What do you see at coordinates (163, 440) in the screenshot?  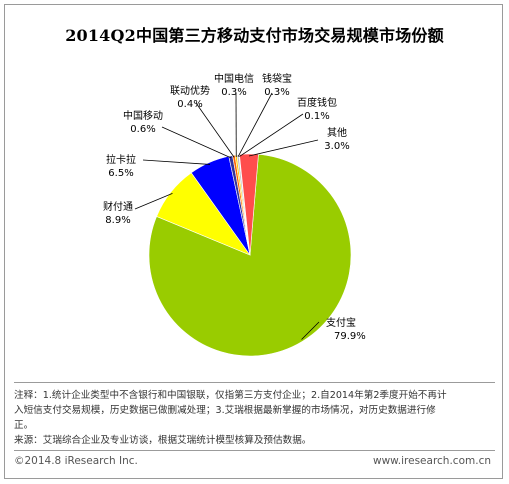 I see `source-line: 来源：艾瑞综合企业及专业访谈，根据艾瑞统计模型核算及预估数据。` at bounding box center [163, 440].